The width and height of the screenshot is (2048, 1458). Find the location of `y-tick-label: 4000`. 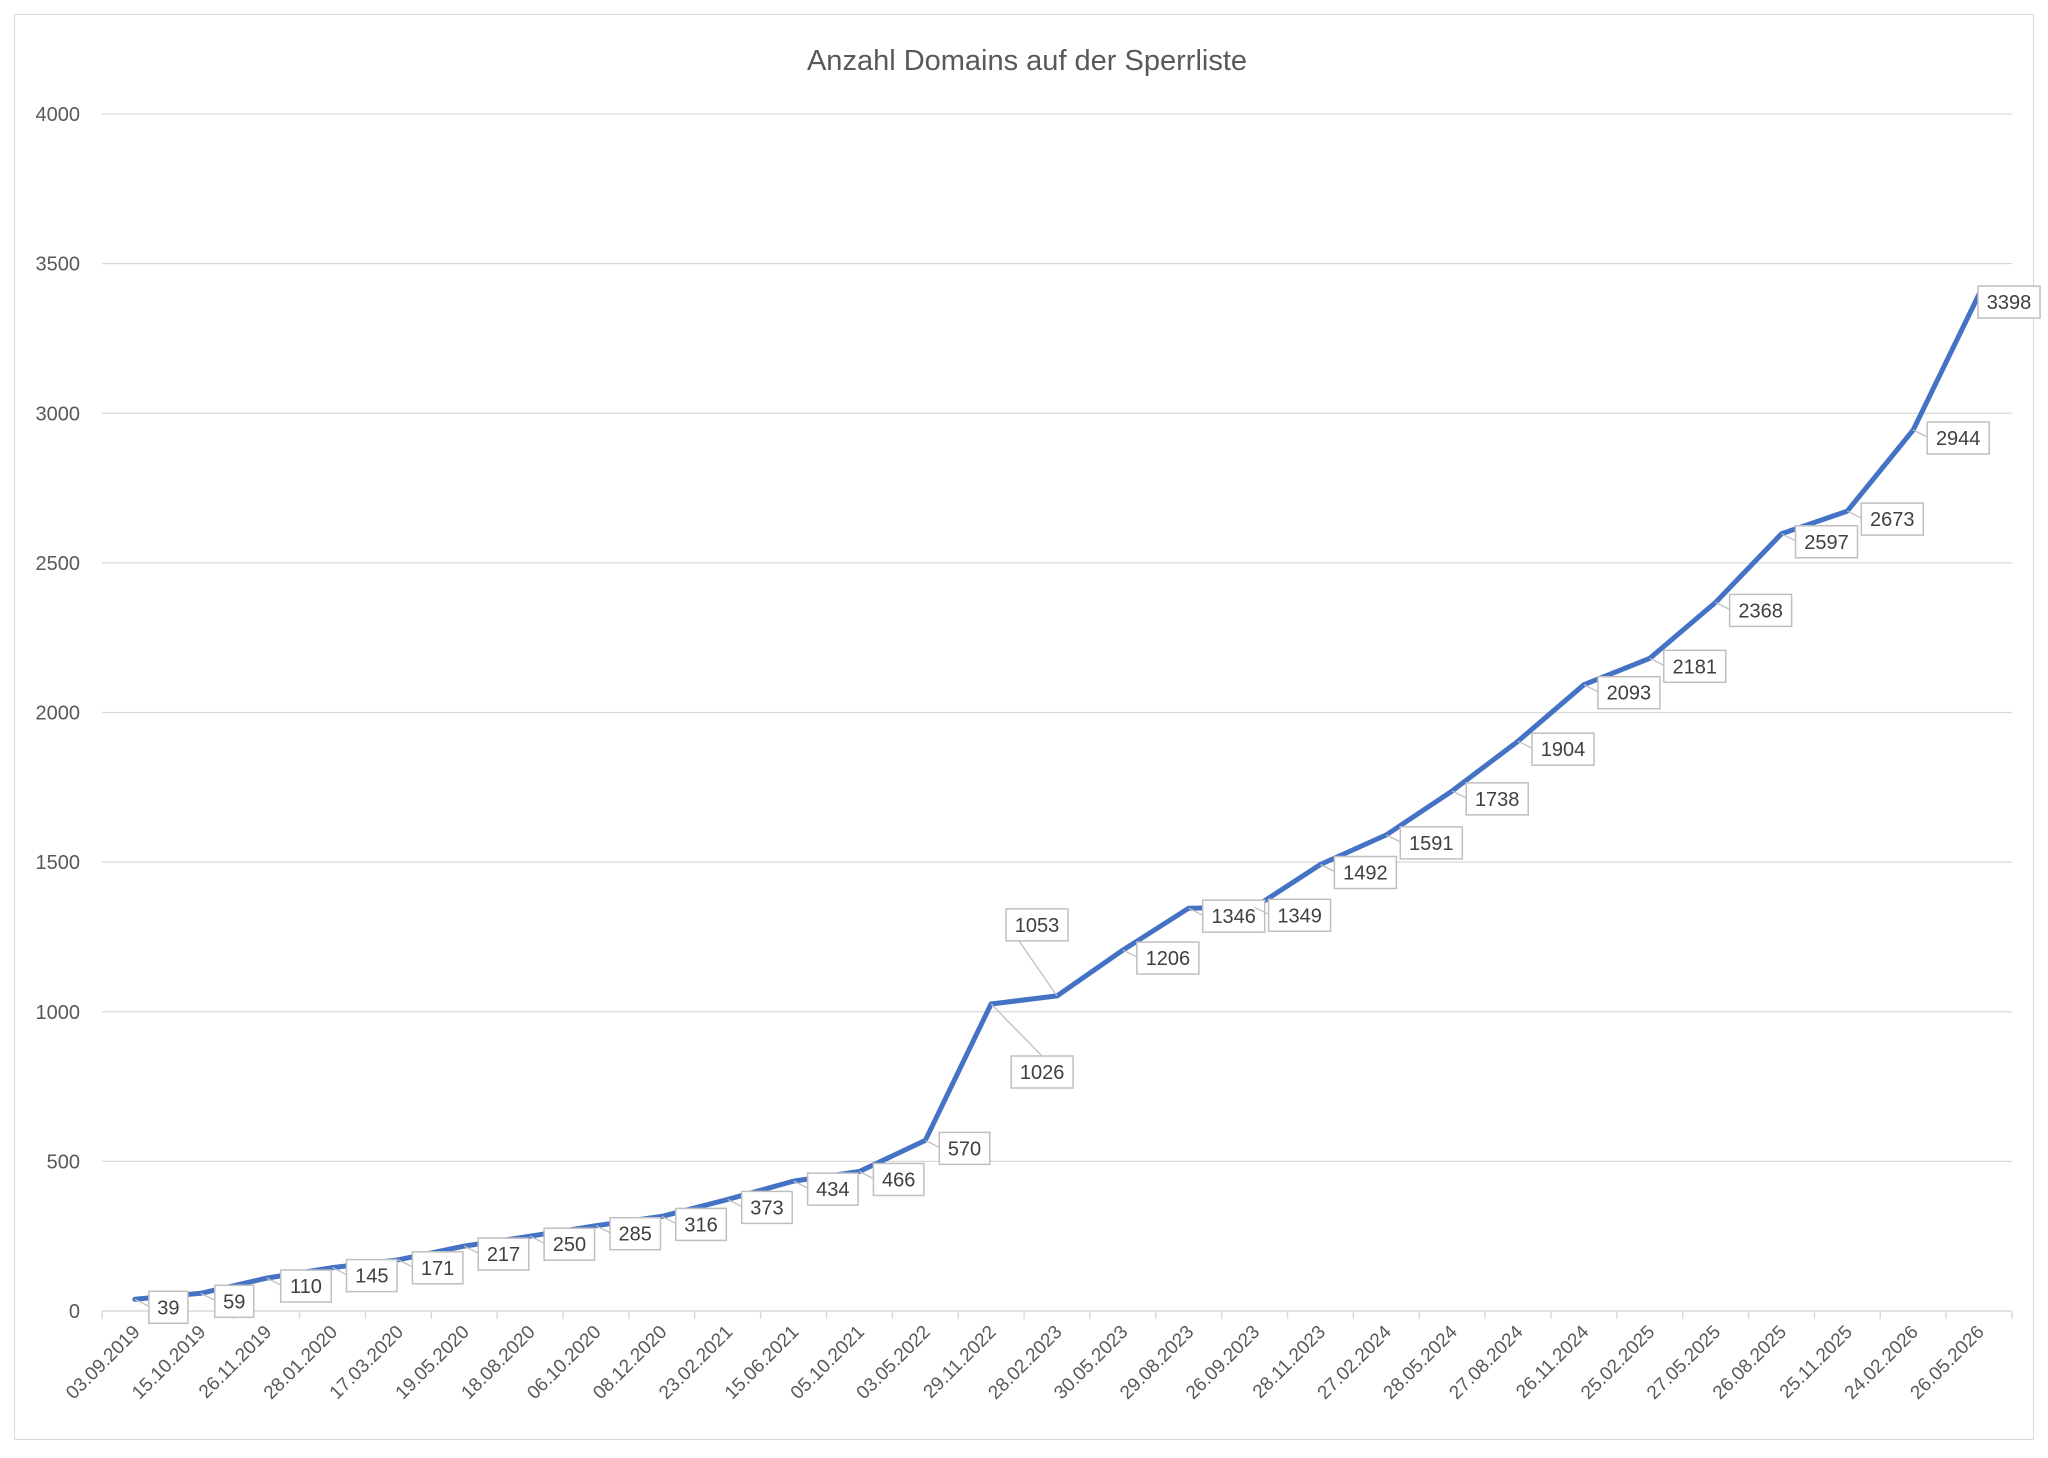

y-tick-label: 4000 is located at coordinates (58, 115).